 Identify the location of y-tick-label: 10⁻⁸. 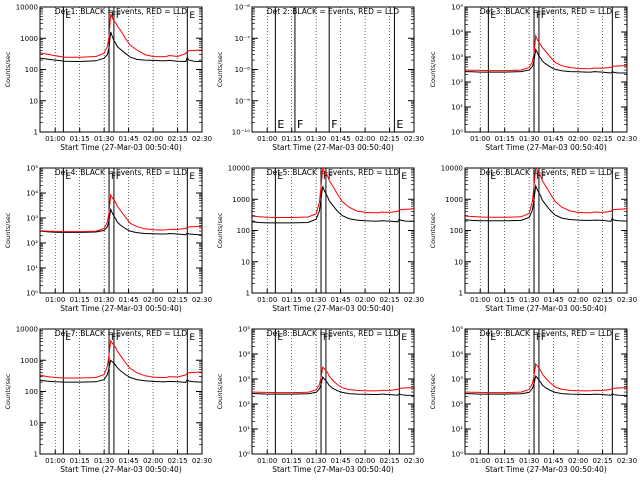
(243, 70).